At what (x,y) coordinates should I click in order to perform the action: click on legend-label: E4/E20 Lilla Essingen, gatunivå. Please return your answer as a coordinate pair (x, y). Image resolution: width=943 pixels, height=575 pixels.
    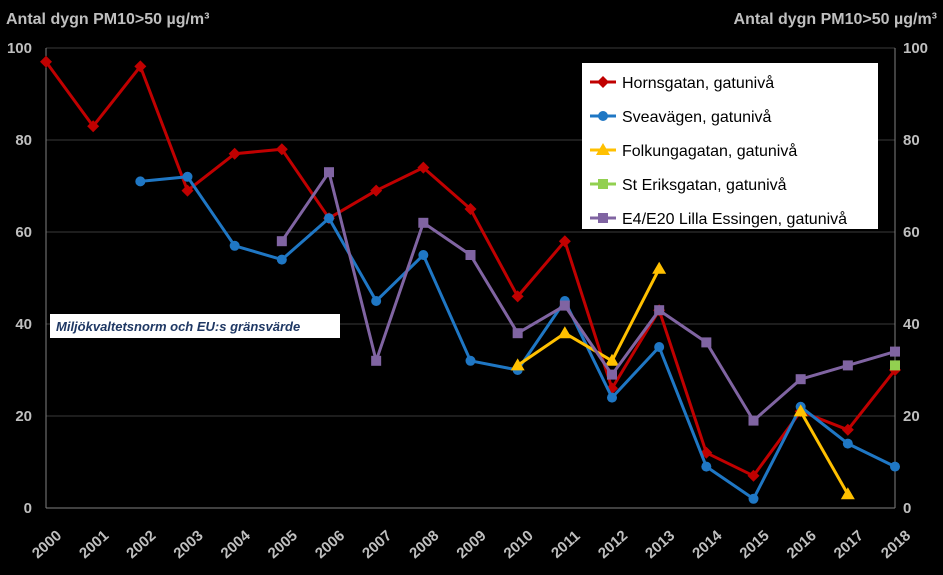
    Looking at the image, I should click on (734, 219).